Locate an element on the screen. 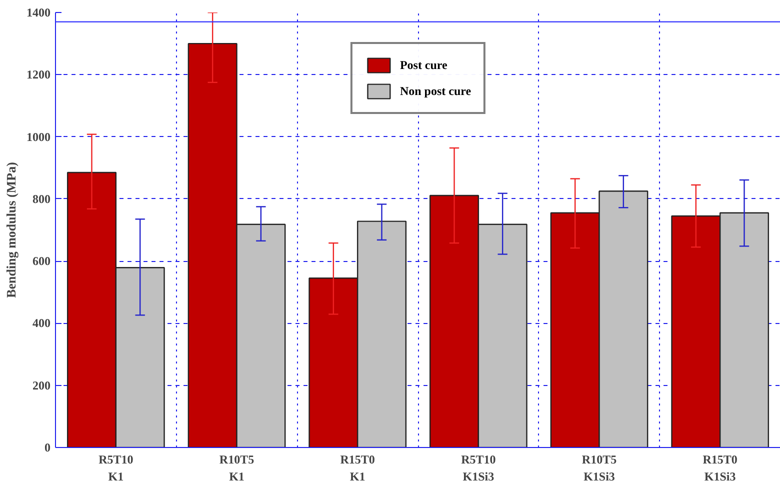  legend-label: Non post cure is located at coordinates (436, 91).